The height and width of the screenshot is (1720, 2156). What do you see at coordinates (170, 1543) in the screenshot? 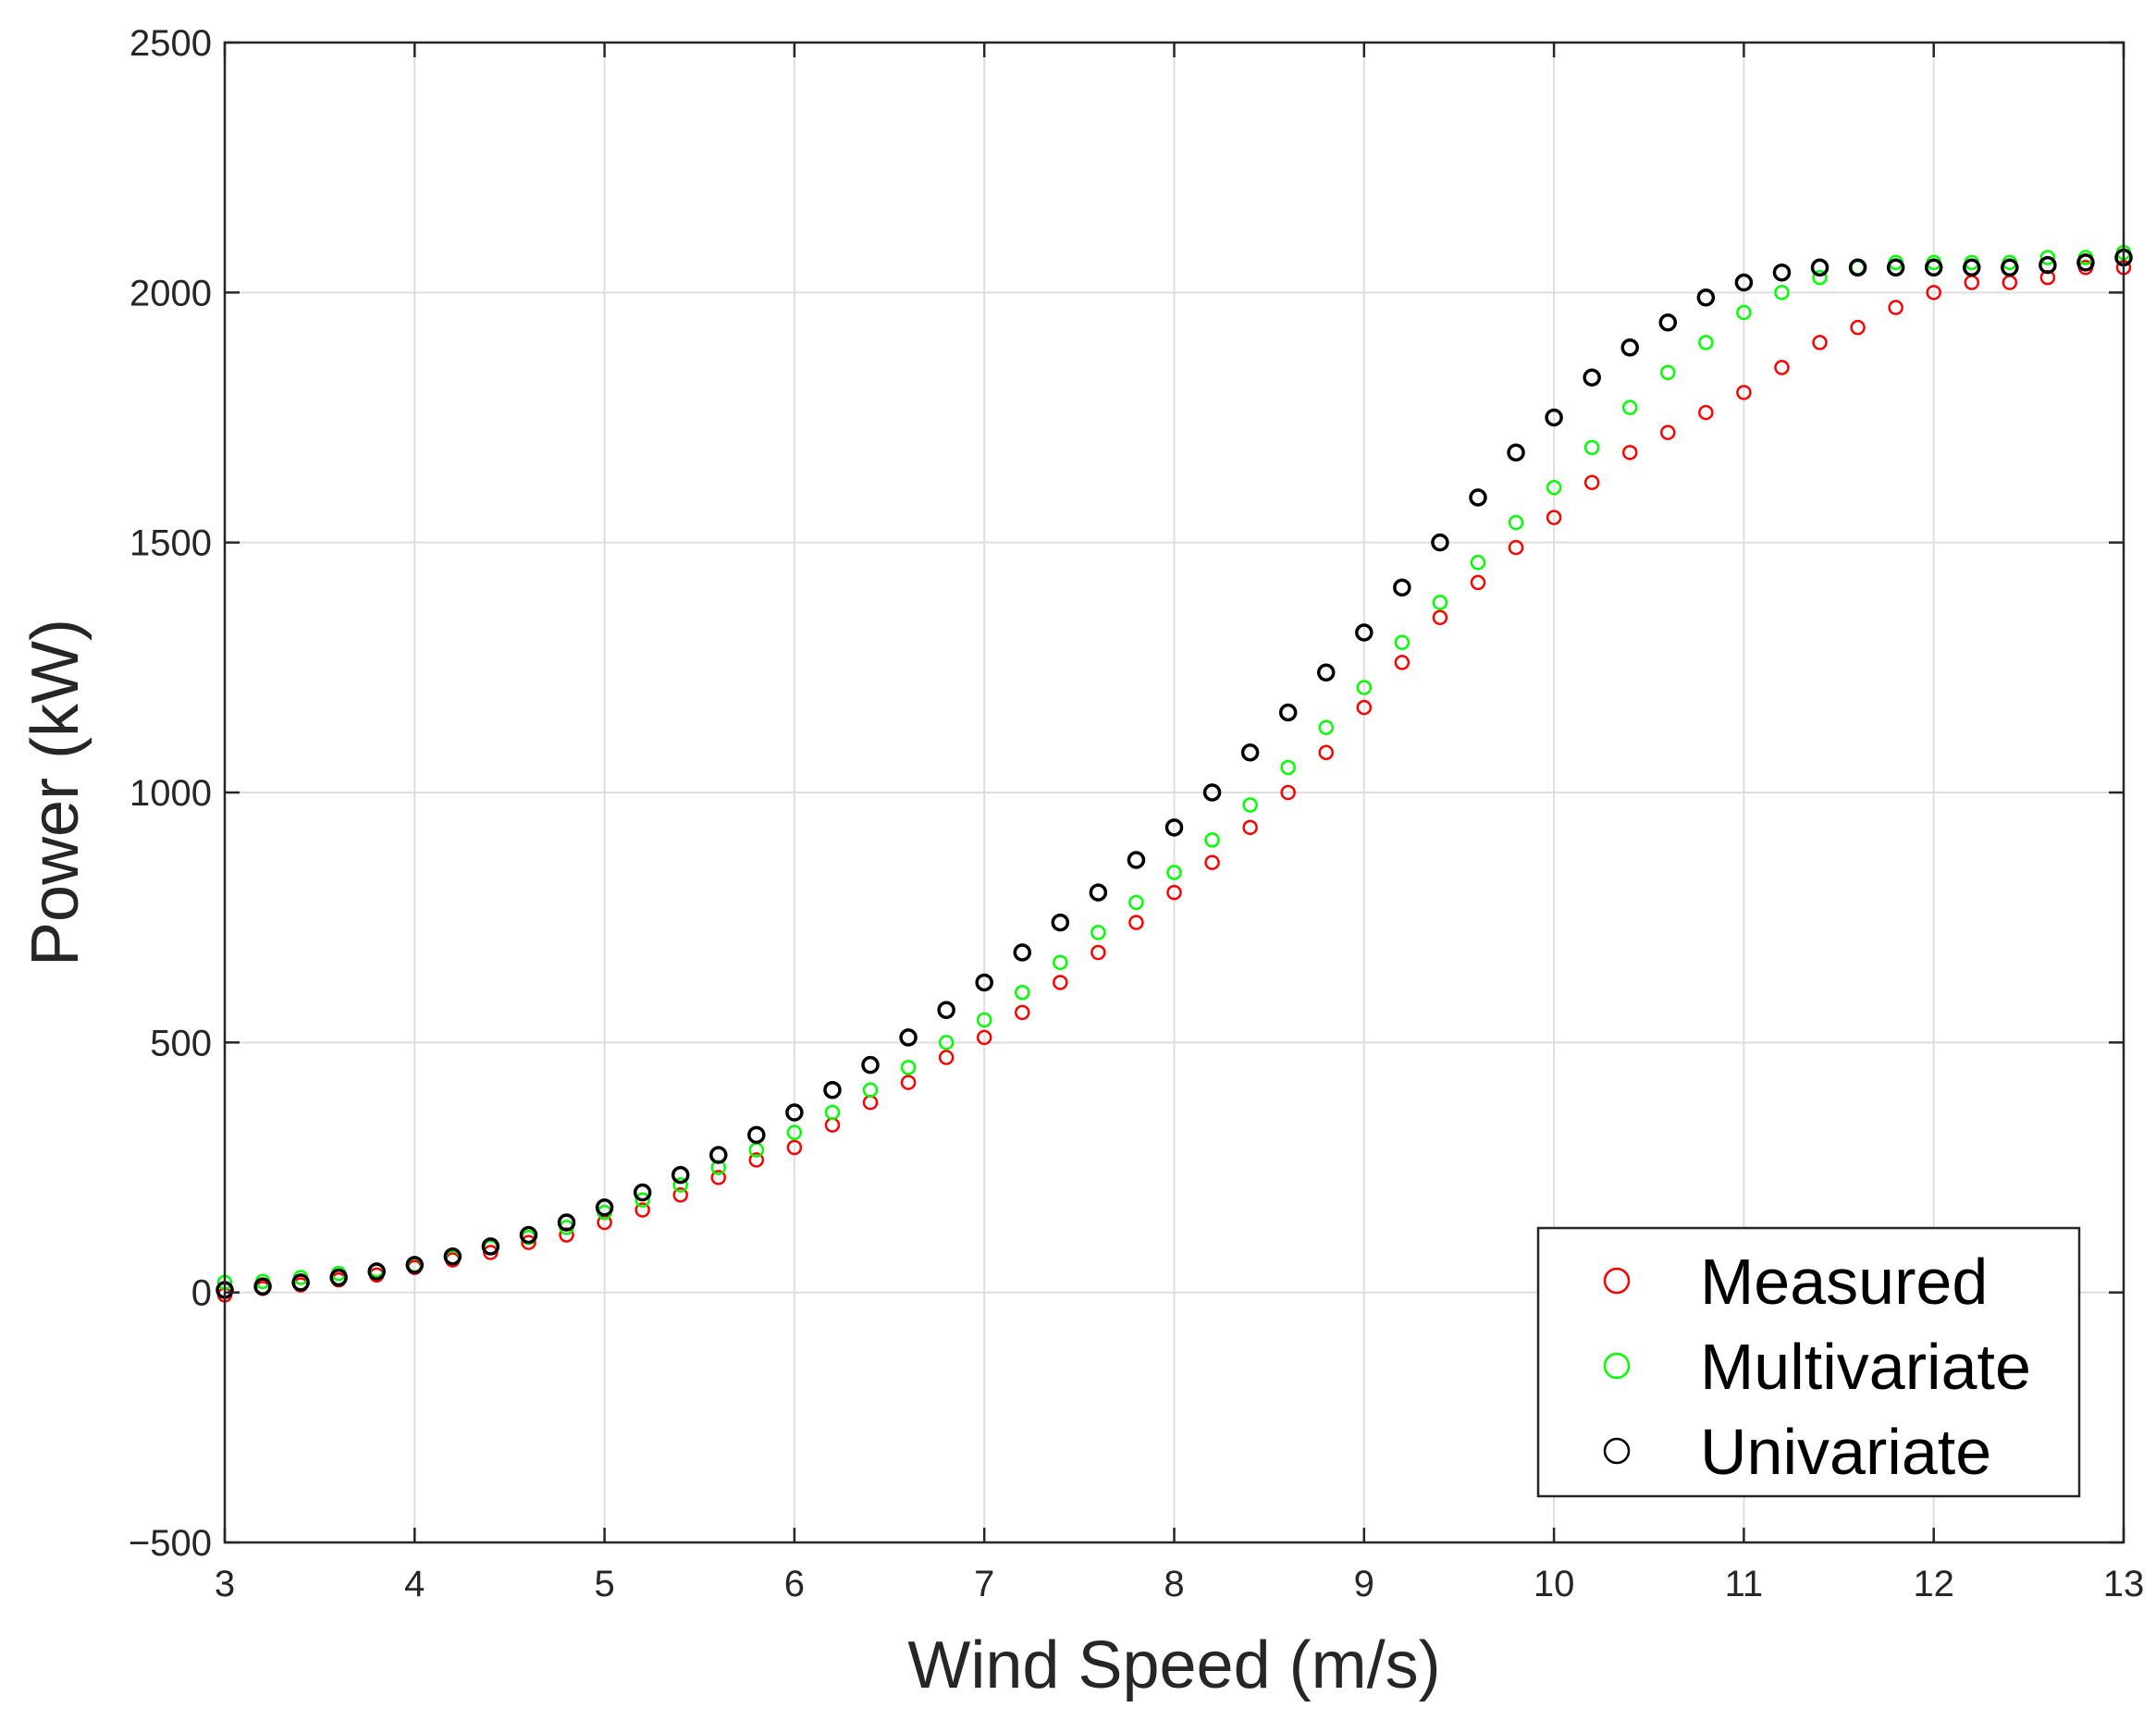
I see `y-tick-label: −500` at bounding box center [170, 1543].